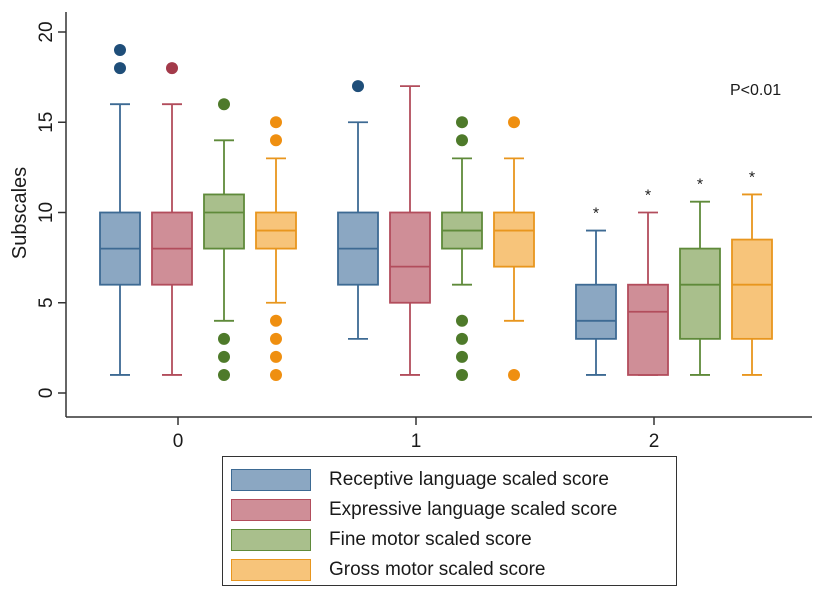  What do you see at coordinates (46, 122) in the screenshot?
I see `y-tick-label: 15` at bounding box center [46, 122].